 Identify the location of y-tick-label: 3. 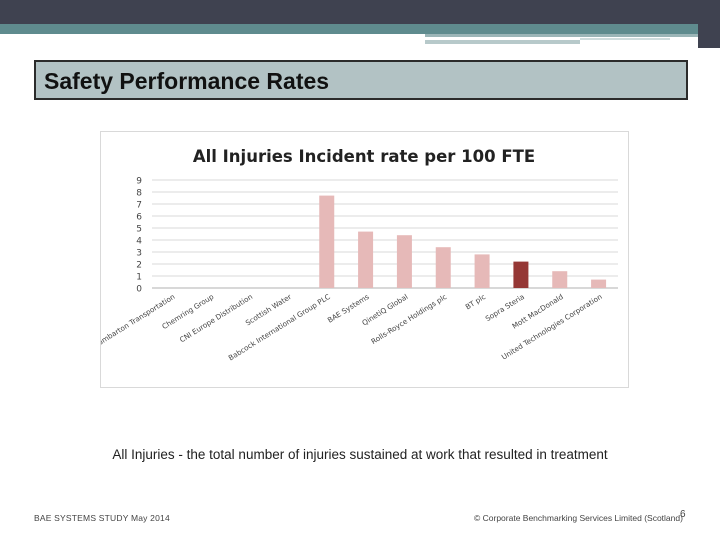
(139, 254).